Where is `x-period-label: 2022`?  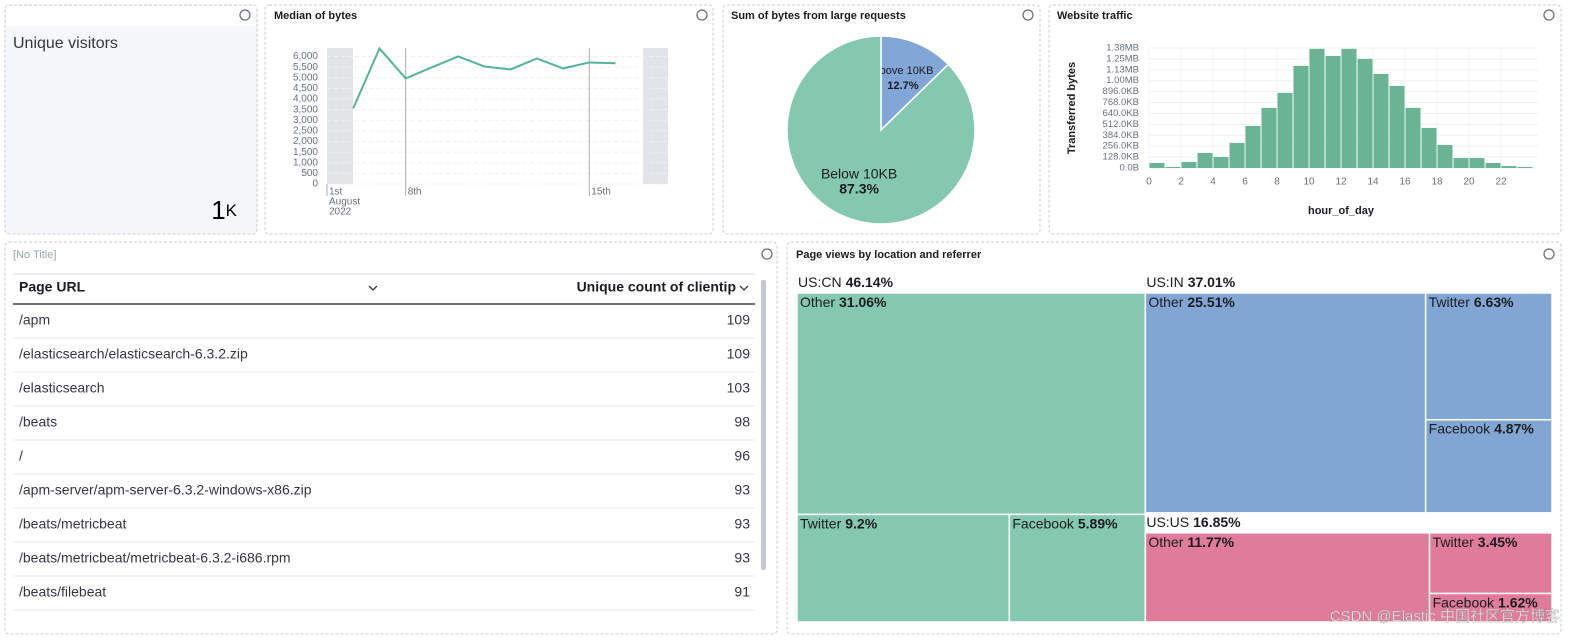
x-period-label: 2022 is located at coordinates (340, 212).